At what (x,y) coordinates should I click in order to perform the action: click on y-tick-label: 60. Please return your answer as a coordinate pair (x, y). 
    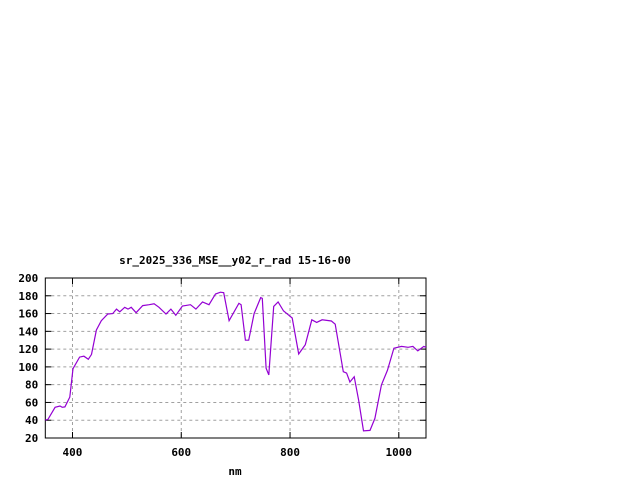
    Looking at the image, I should click on (31, 402).